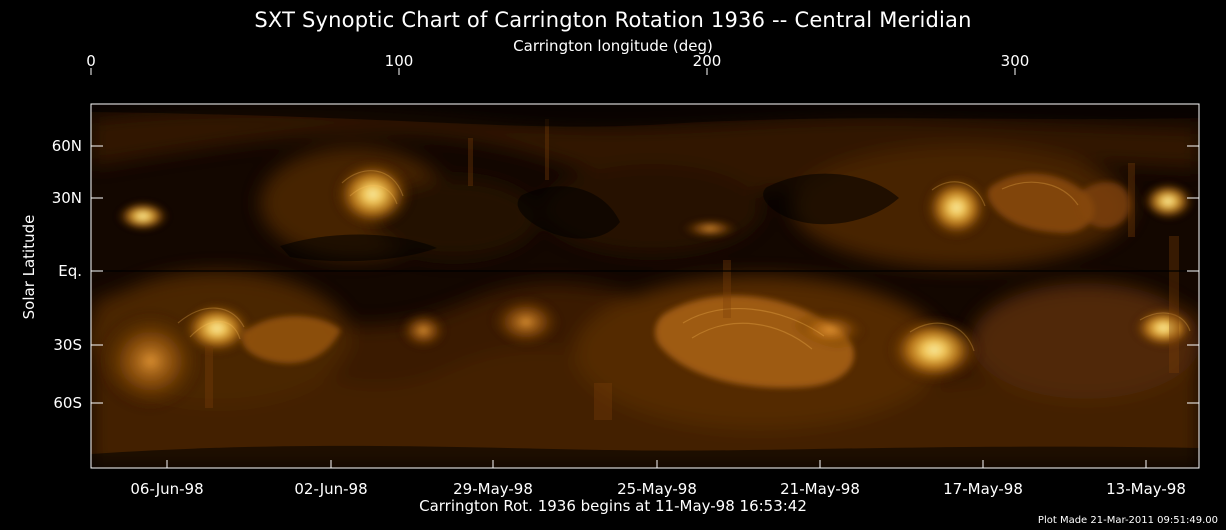 The width and height of the screenshot is (1226, 530). Describe the element at coordinates (707, 61) in the screenshot. I see `top-tick-label-200: 200` at that location.